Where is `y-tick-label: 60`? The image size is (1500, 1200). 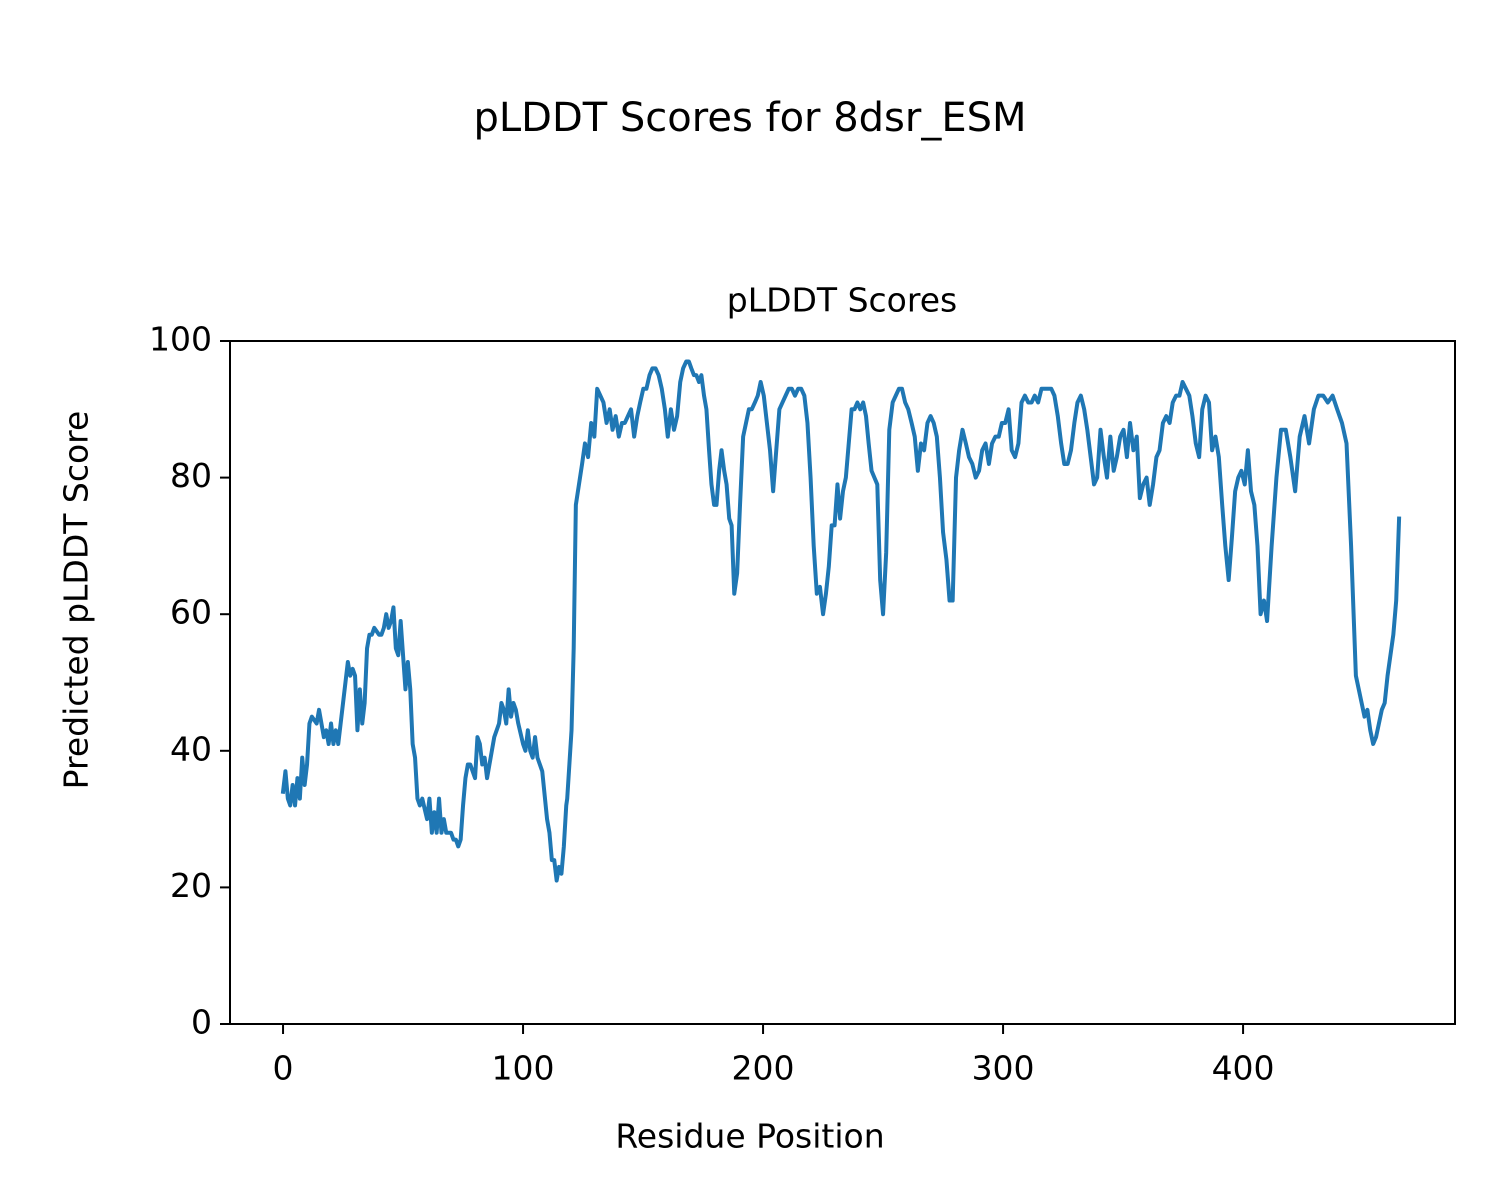 y-tick-label: 60 is located at coordinates (191, 612).